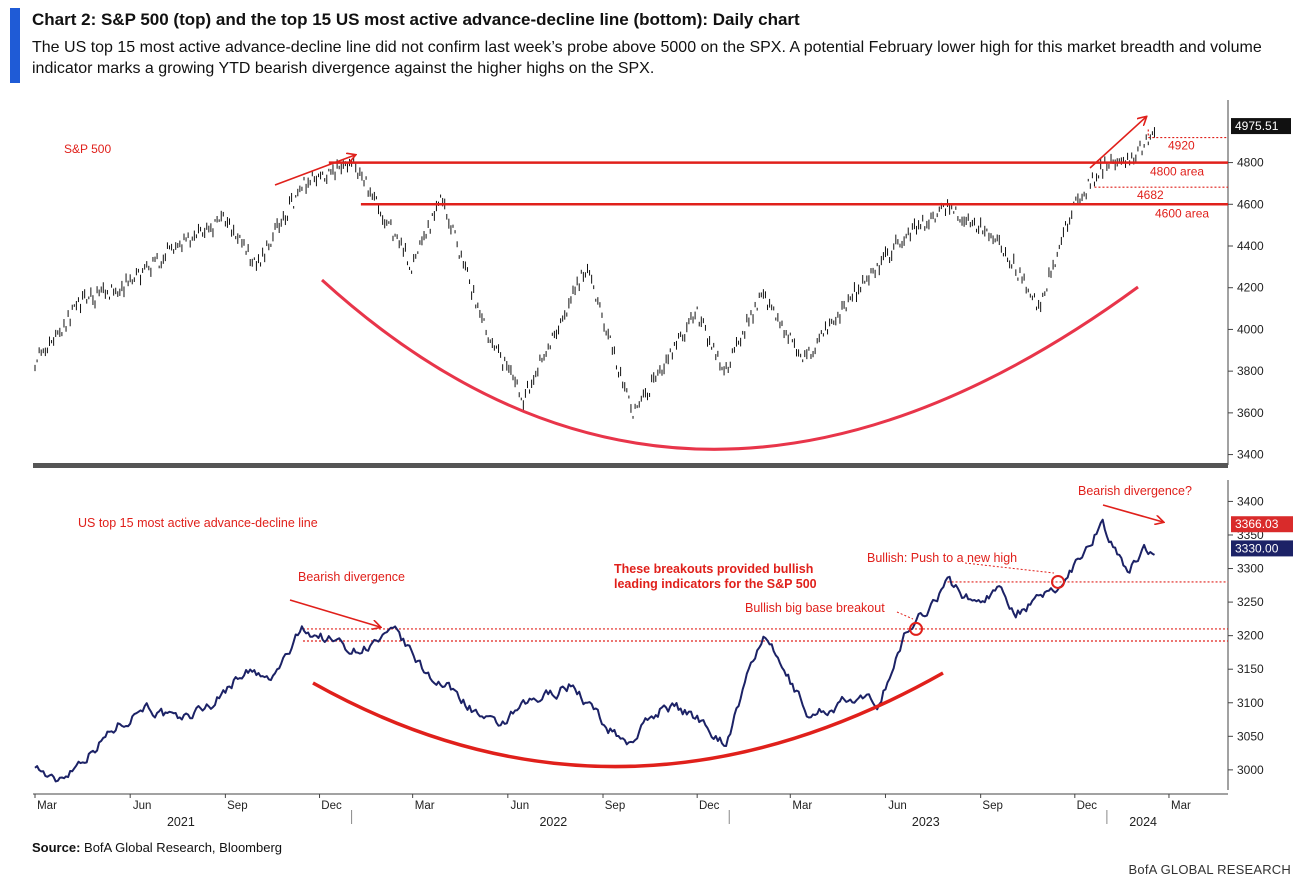 Image resolution: width=1305 pixels, height=893 pixels. I want to click on level-4682-label: 4682, so click(1150, 195).